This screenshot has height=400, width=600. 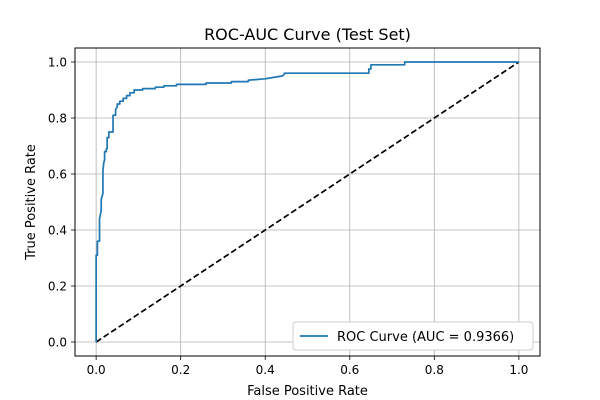 What do you see at coordinates (61, 203) in the screenshot?
I see `y-axis-ticks: 0.0 0.2 0.4 0.6 0.8 1.0` at bounding box center [61, 203].